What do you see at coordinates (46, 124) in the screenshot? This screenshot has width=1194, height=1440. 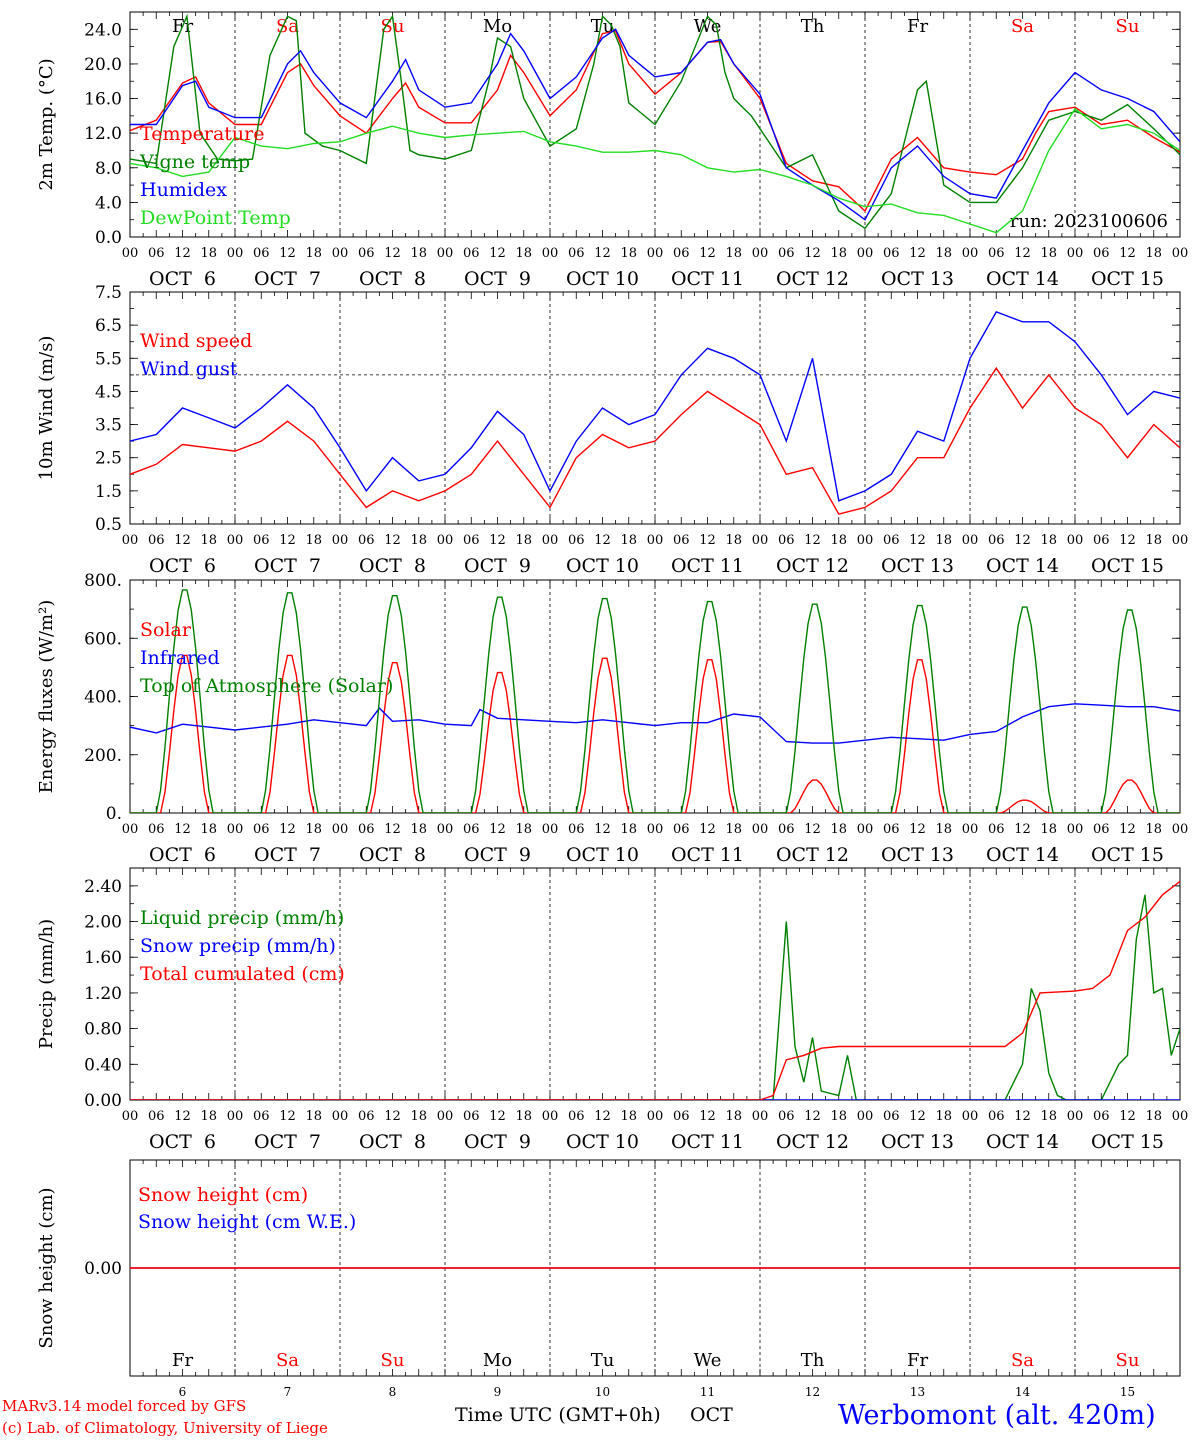 I see `y-axis-label: 2m Temp. (°C)` at bounding box center [46, 124].